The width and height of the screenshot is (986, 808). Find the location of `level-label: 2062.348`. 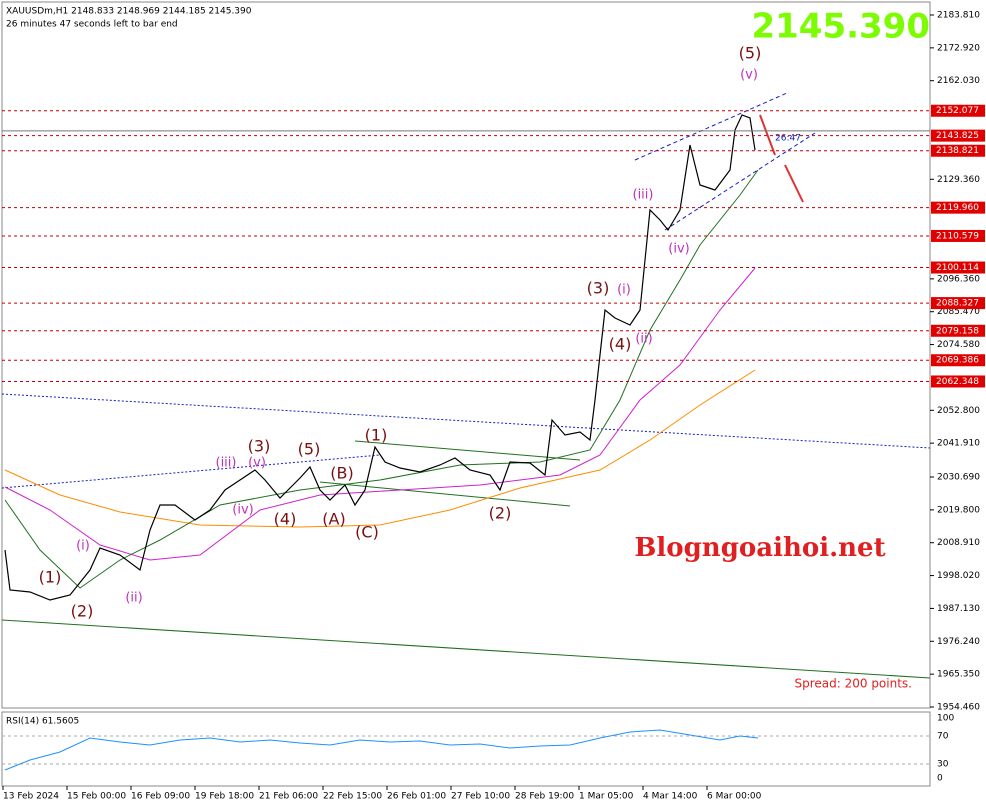

level-label: 2062.348 is located at coordinates (957, 382).